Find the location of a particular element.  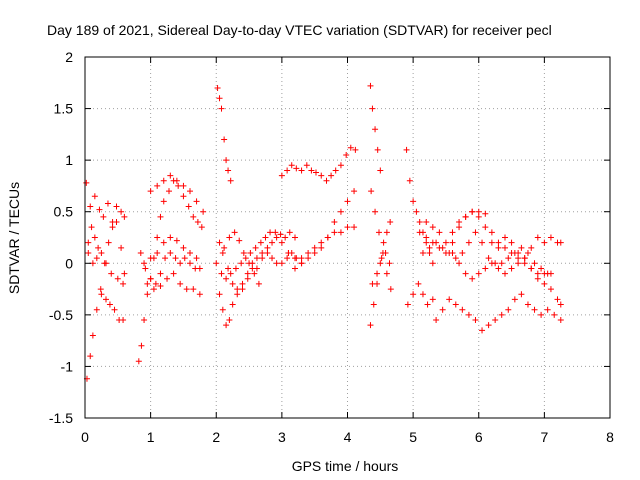

x-tick-label: 3 is located at coordinates (282, 437).